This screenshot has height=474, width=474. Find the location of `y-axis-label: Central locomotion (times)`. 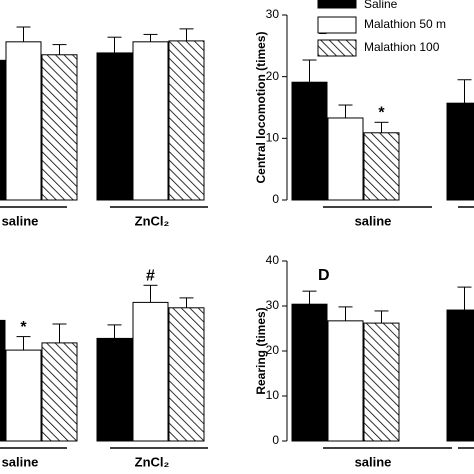

y-axis-label: Central locomotion (times) is located at coordinates (261, 107).